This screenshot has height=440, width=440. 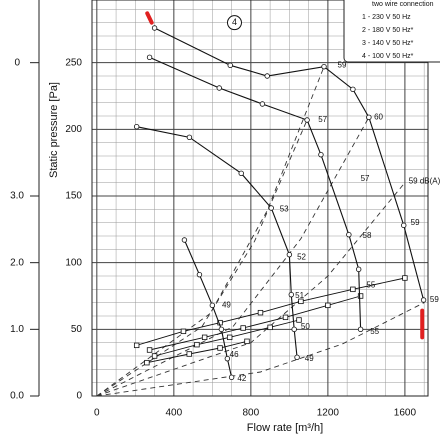 What do you see at coordinates (284, 208) in the screenshot?
I see `db-label: 53` at bounding box center [284, 208].